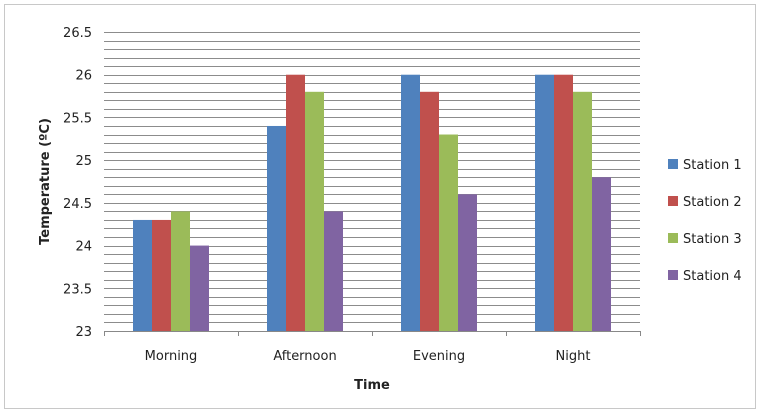  What do you see at coordinates (582, 211) in the screenshot?
I see `bar-station-3-night` at bounding box center [582, 211].